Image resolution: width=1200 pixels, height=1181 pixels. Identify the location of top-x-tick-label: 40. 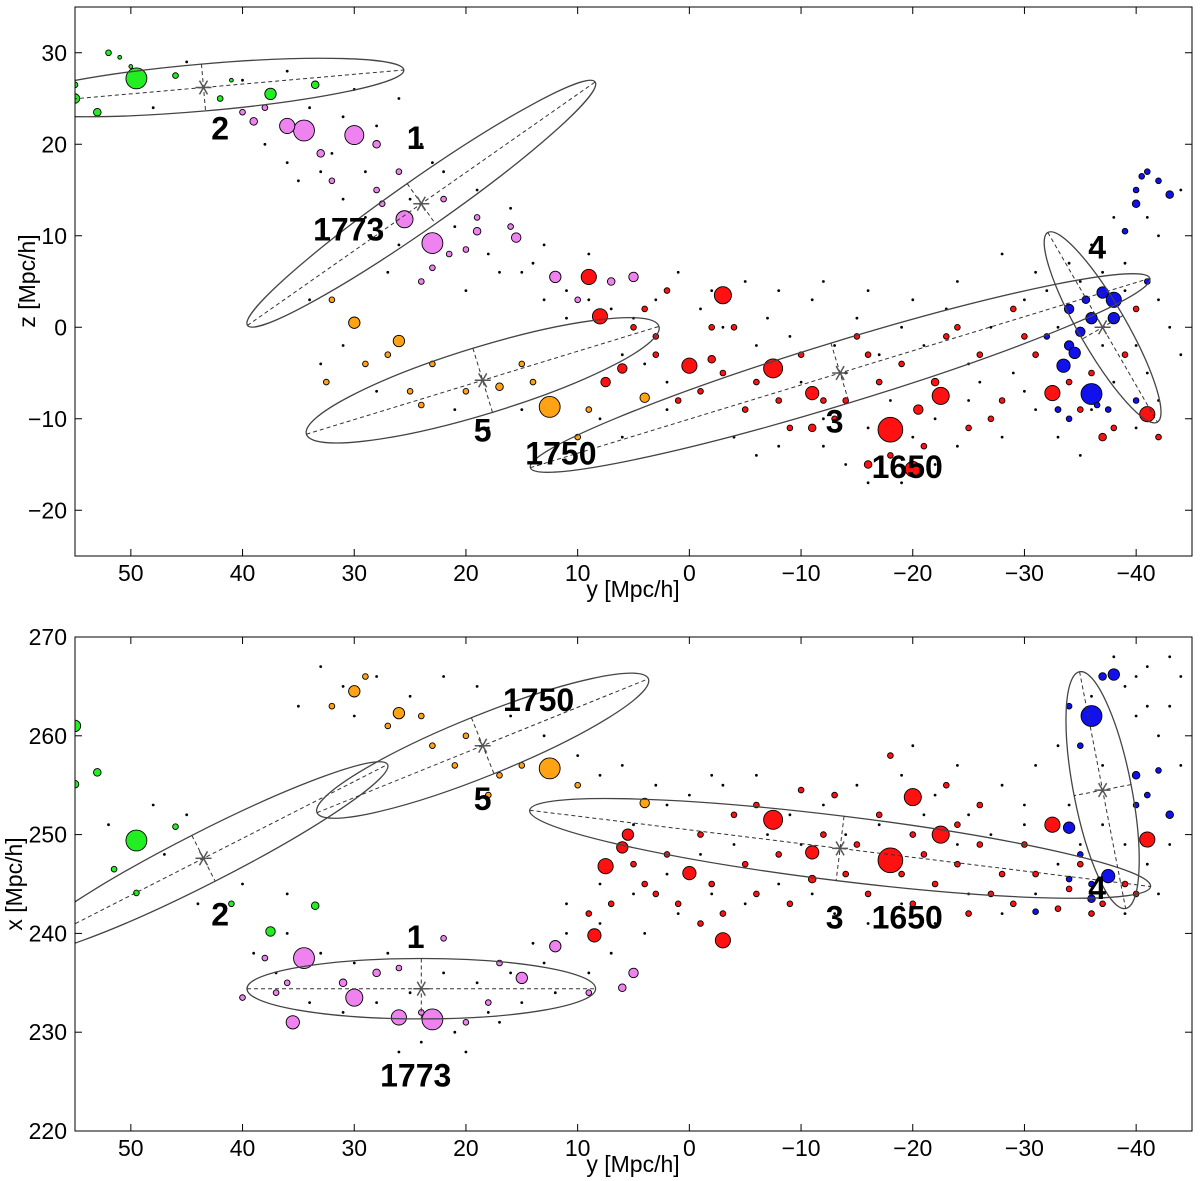
(243, 573).